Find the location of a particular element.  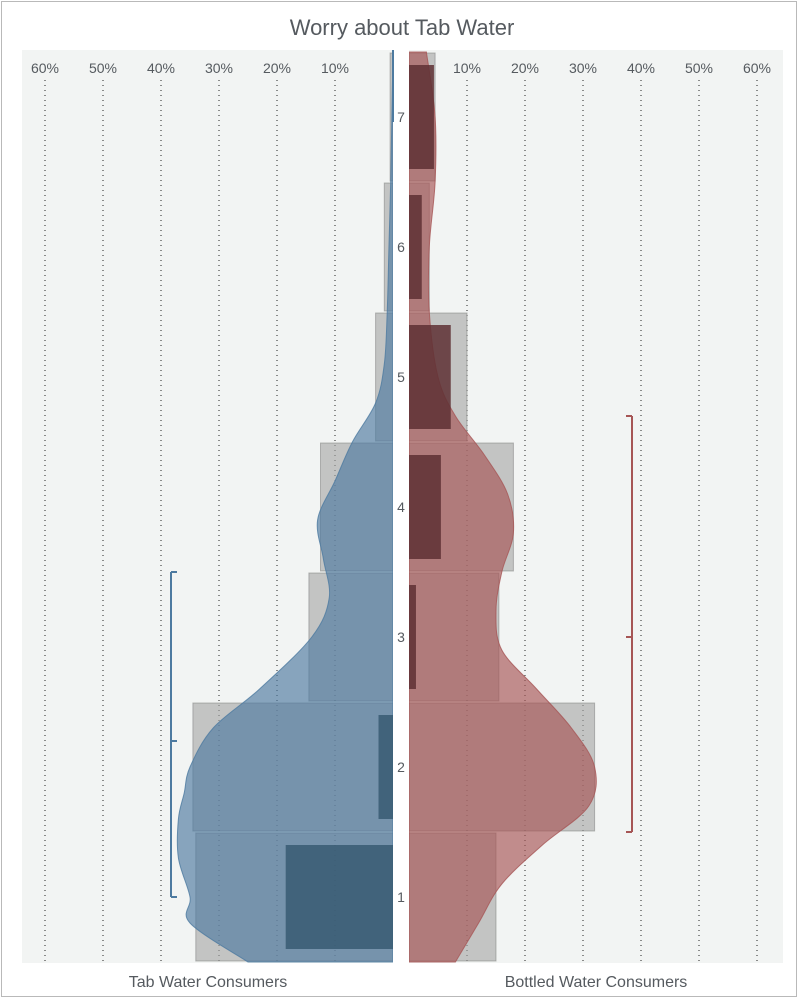

right-range-bracket is located at coordinates (629, 624).